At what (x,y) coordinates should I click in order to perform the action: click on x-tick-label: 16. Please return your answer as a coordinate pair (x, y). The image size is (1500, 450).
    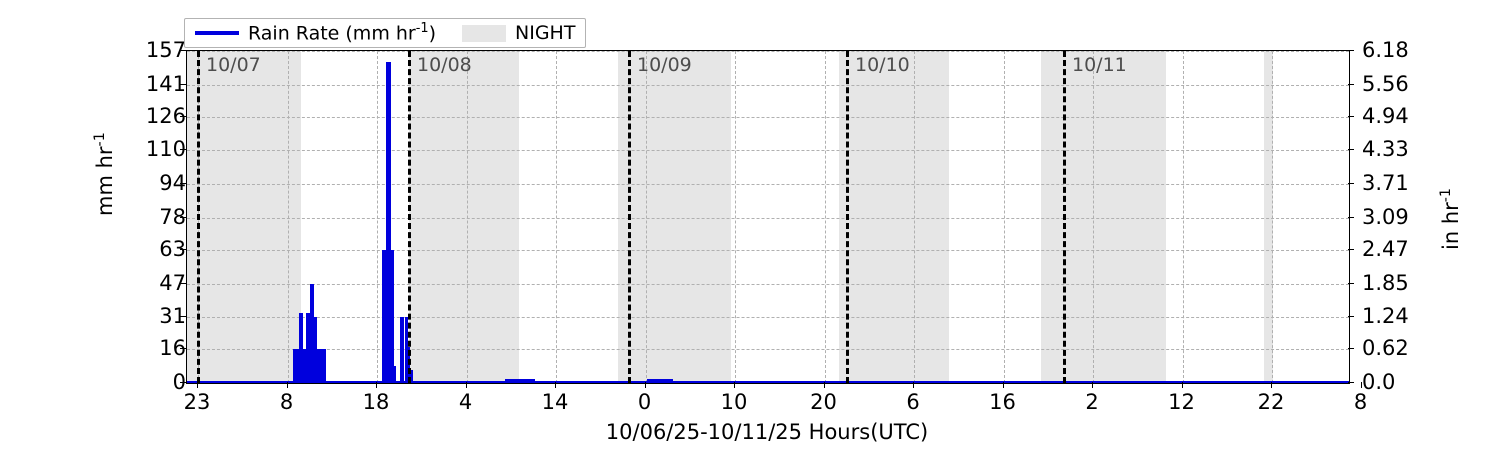
    Looking at the image, I should click on (1002, 402).